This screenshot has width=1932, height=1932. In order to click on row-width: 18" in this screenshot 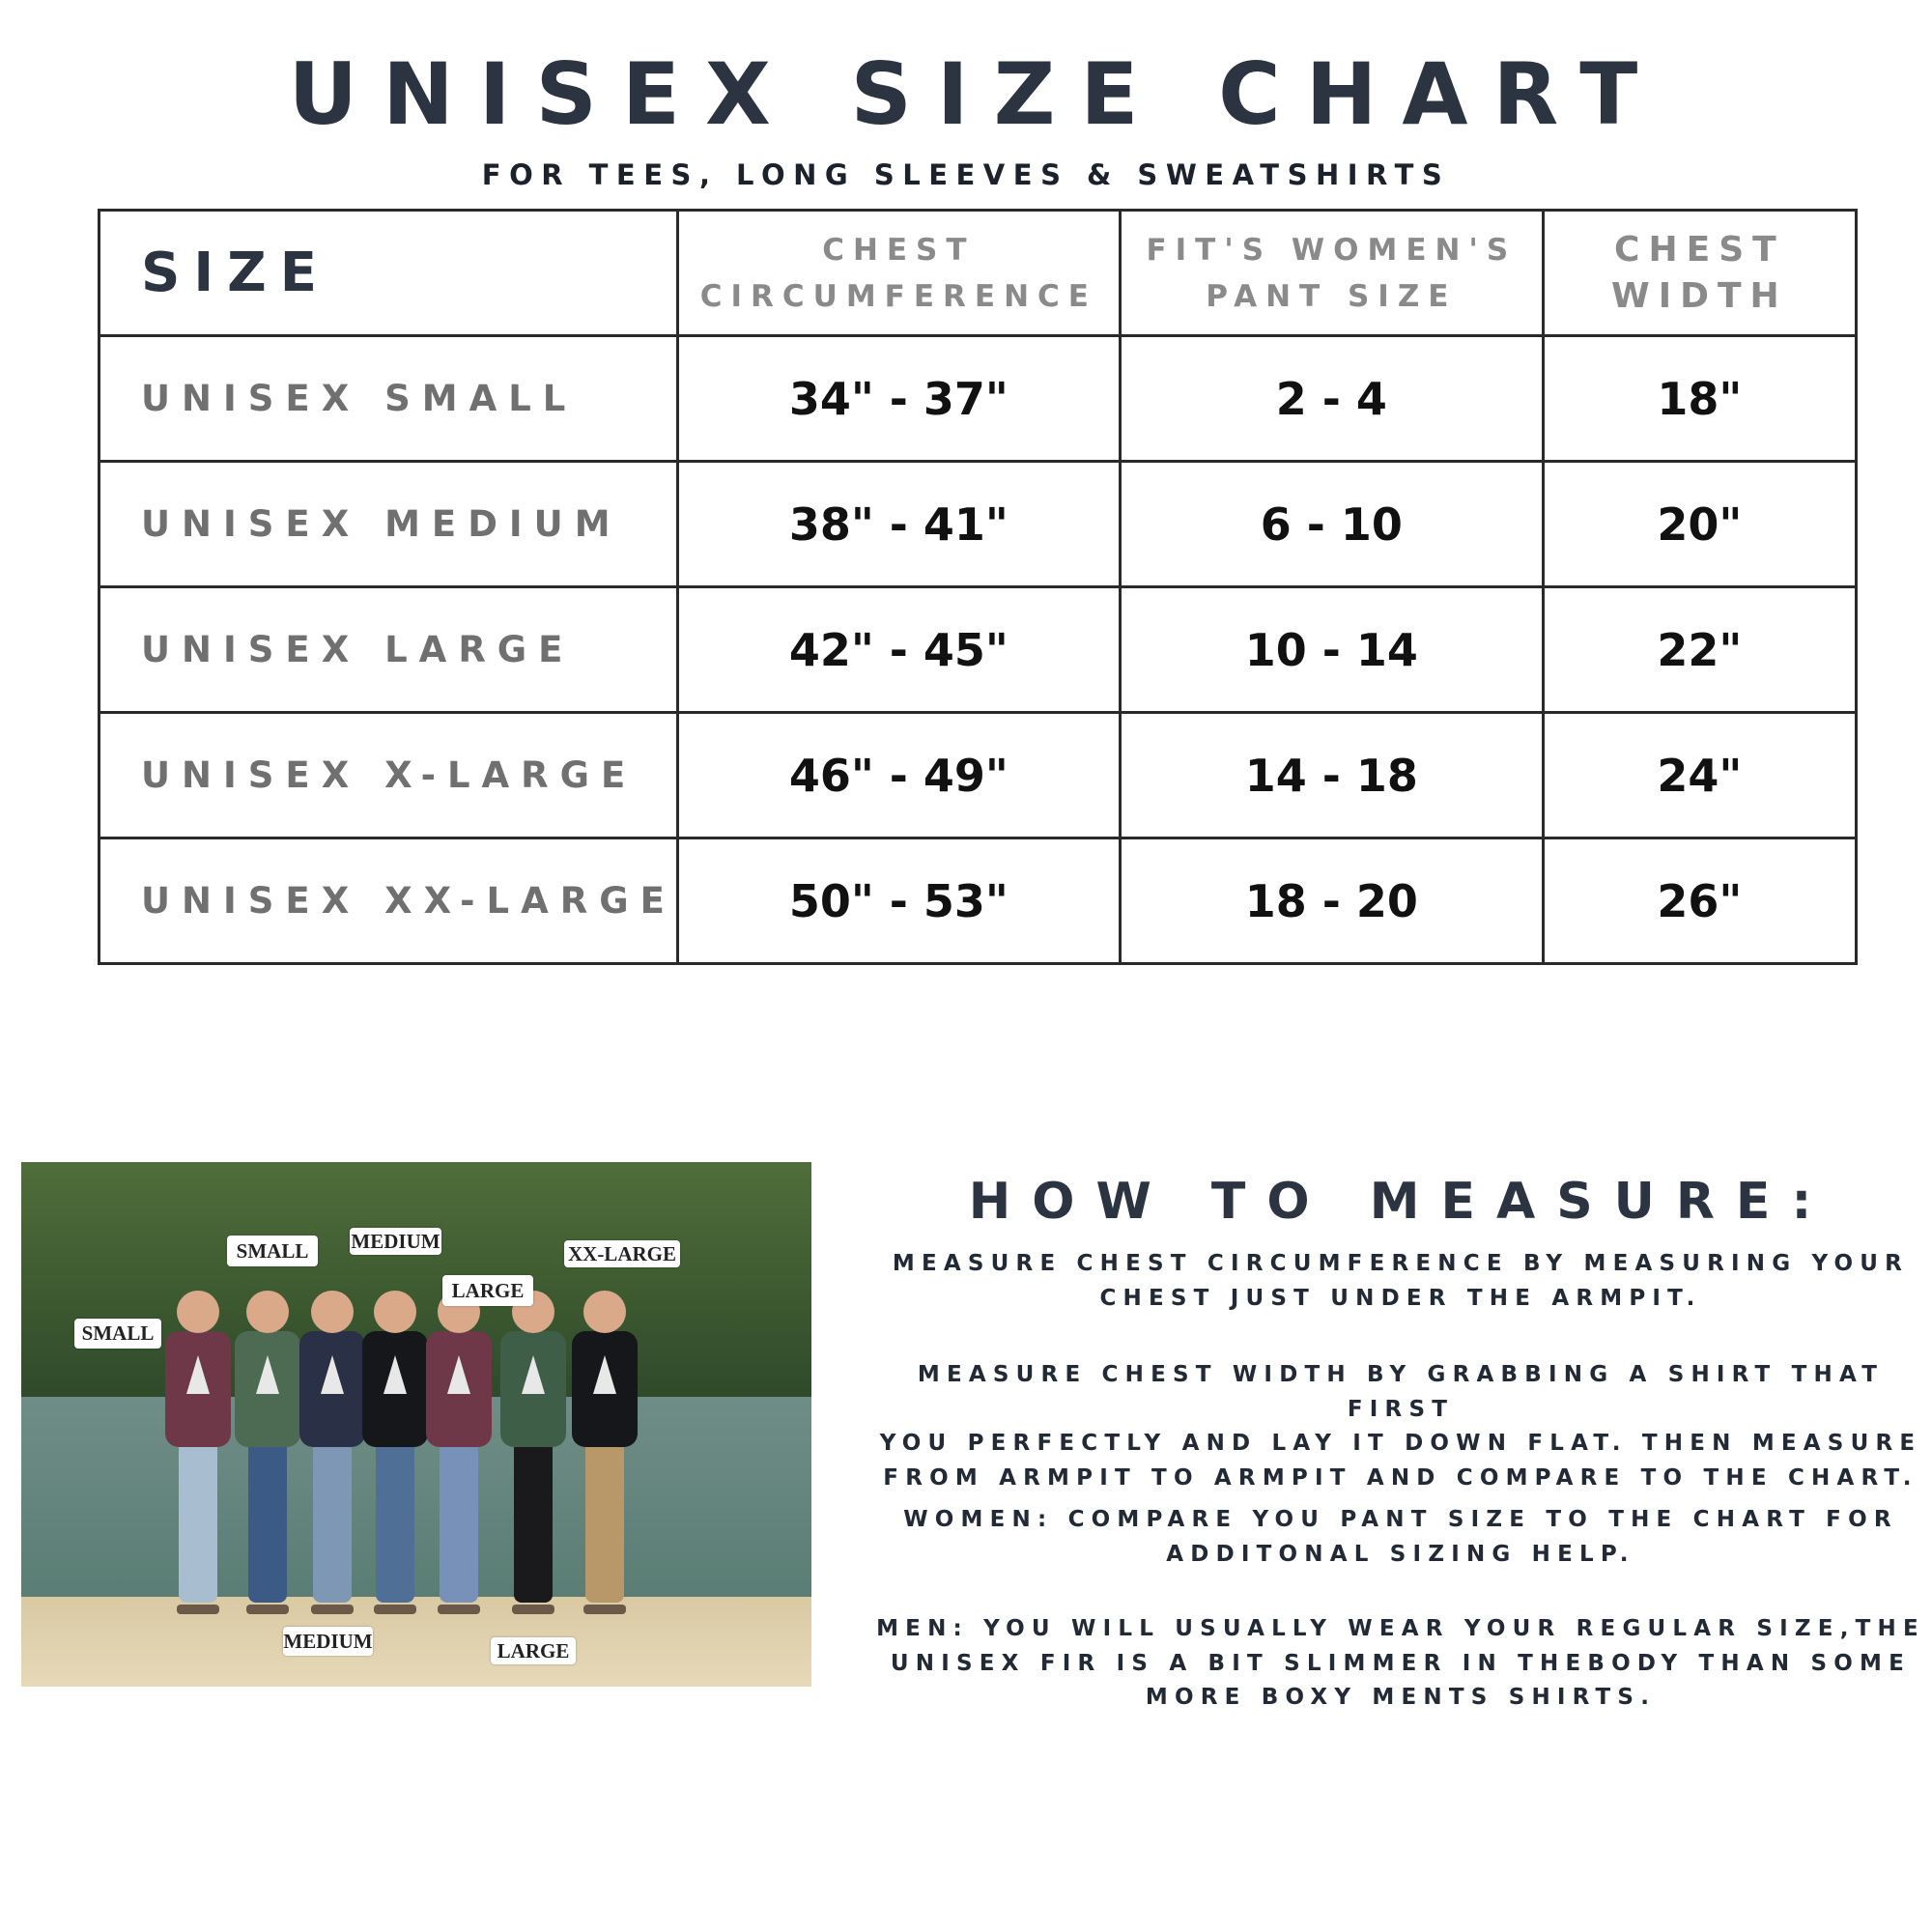, I will do `click(1700, 398)`.